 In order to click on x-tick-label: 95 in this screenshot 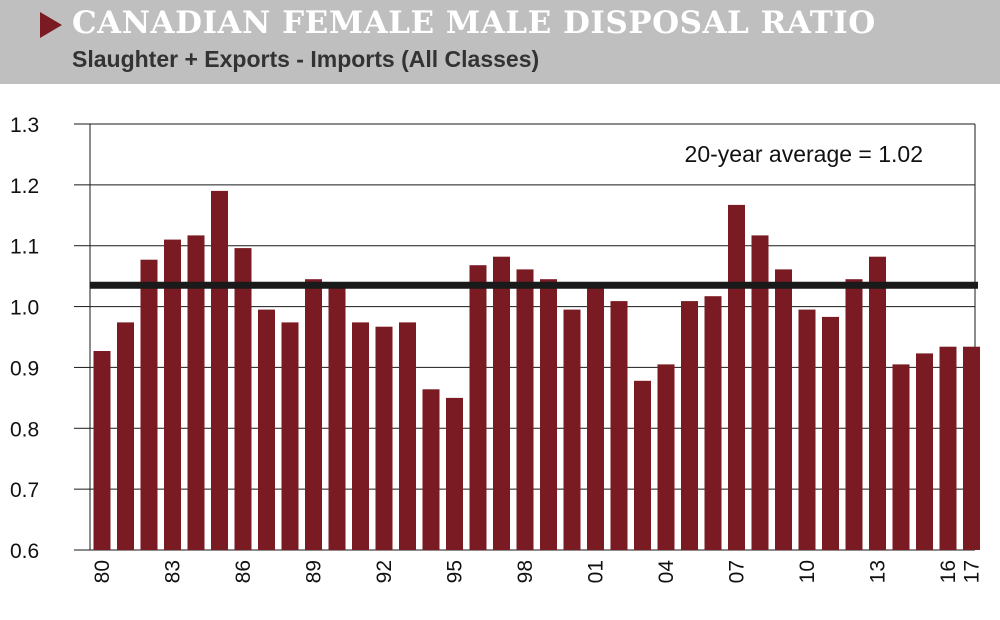, I will do `click(455, 571)`.